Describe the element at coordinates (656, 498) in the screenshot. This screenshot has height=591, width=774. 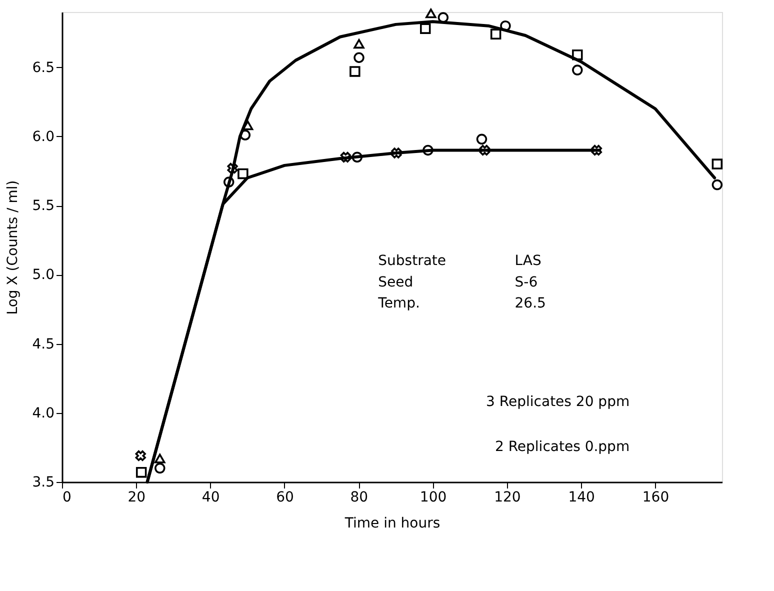
I see `x-tick-label: 160` at that location.